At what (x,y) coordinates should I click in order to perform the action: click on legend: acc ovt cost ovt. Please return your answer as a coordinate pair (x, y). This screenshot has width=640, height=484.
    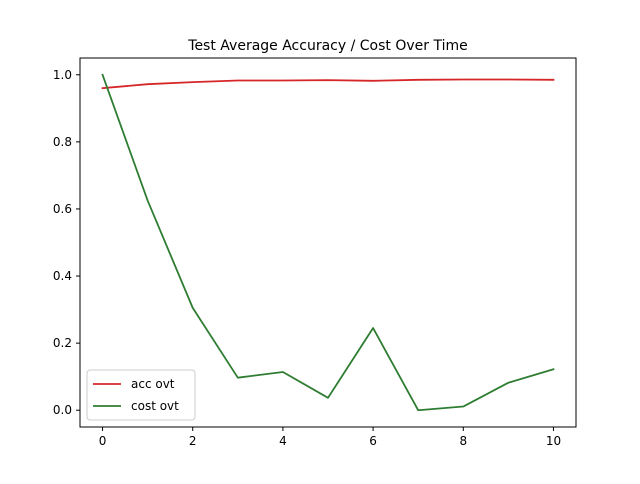
    Looking at the image, I should click on (141, 395).